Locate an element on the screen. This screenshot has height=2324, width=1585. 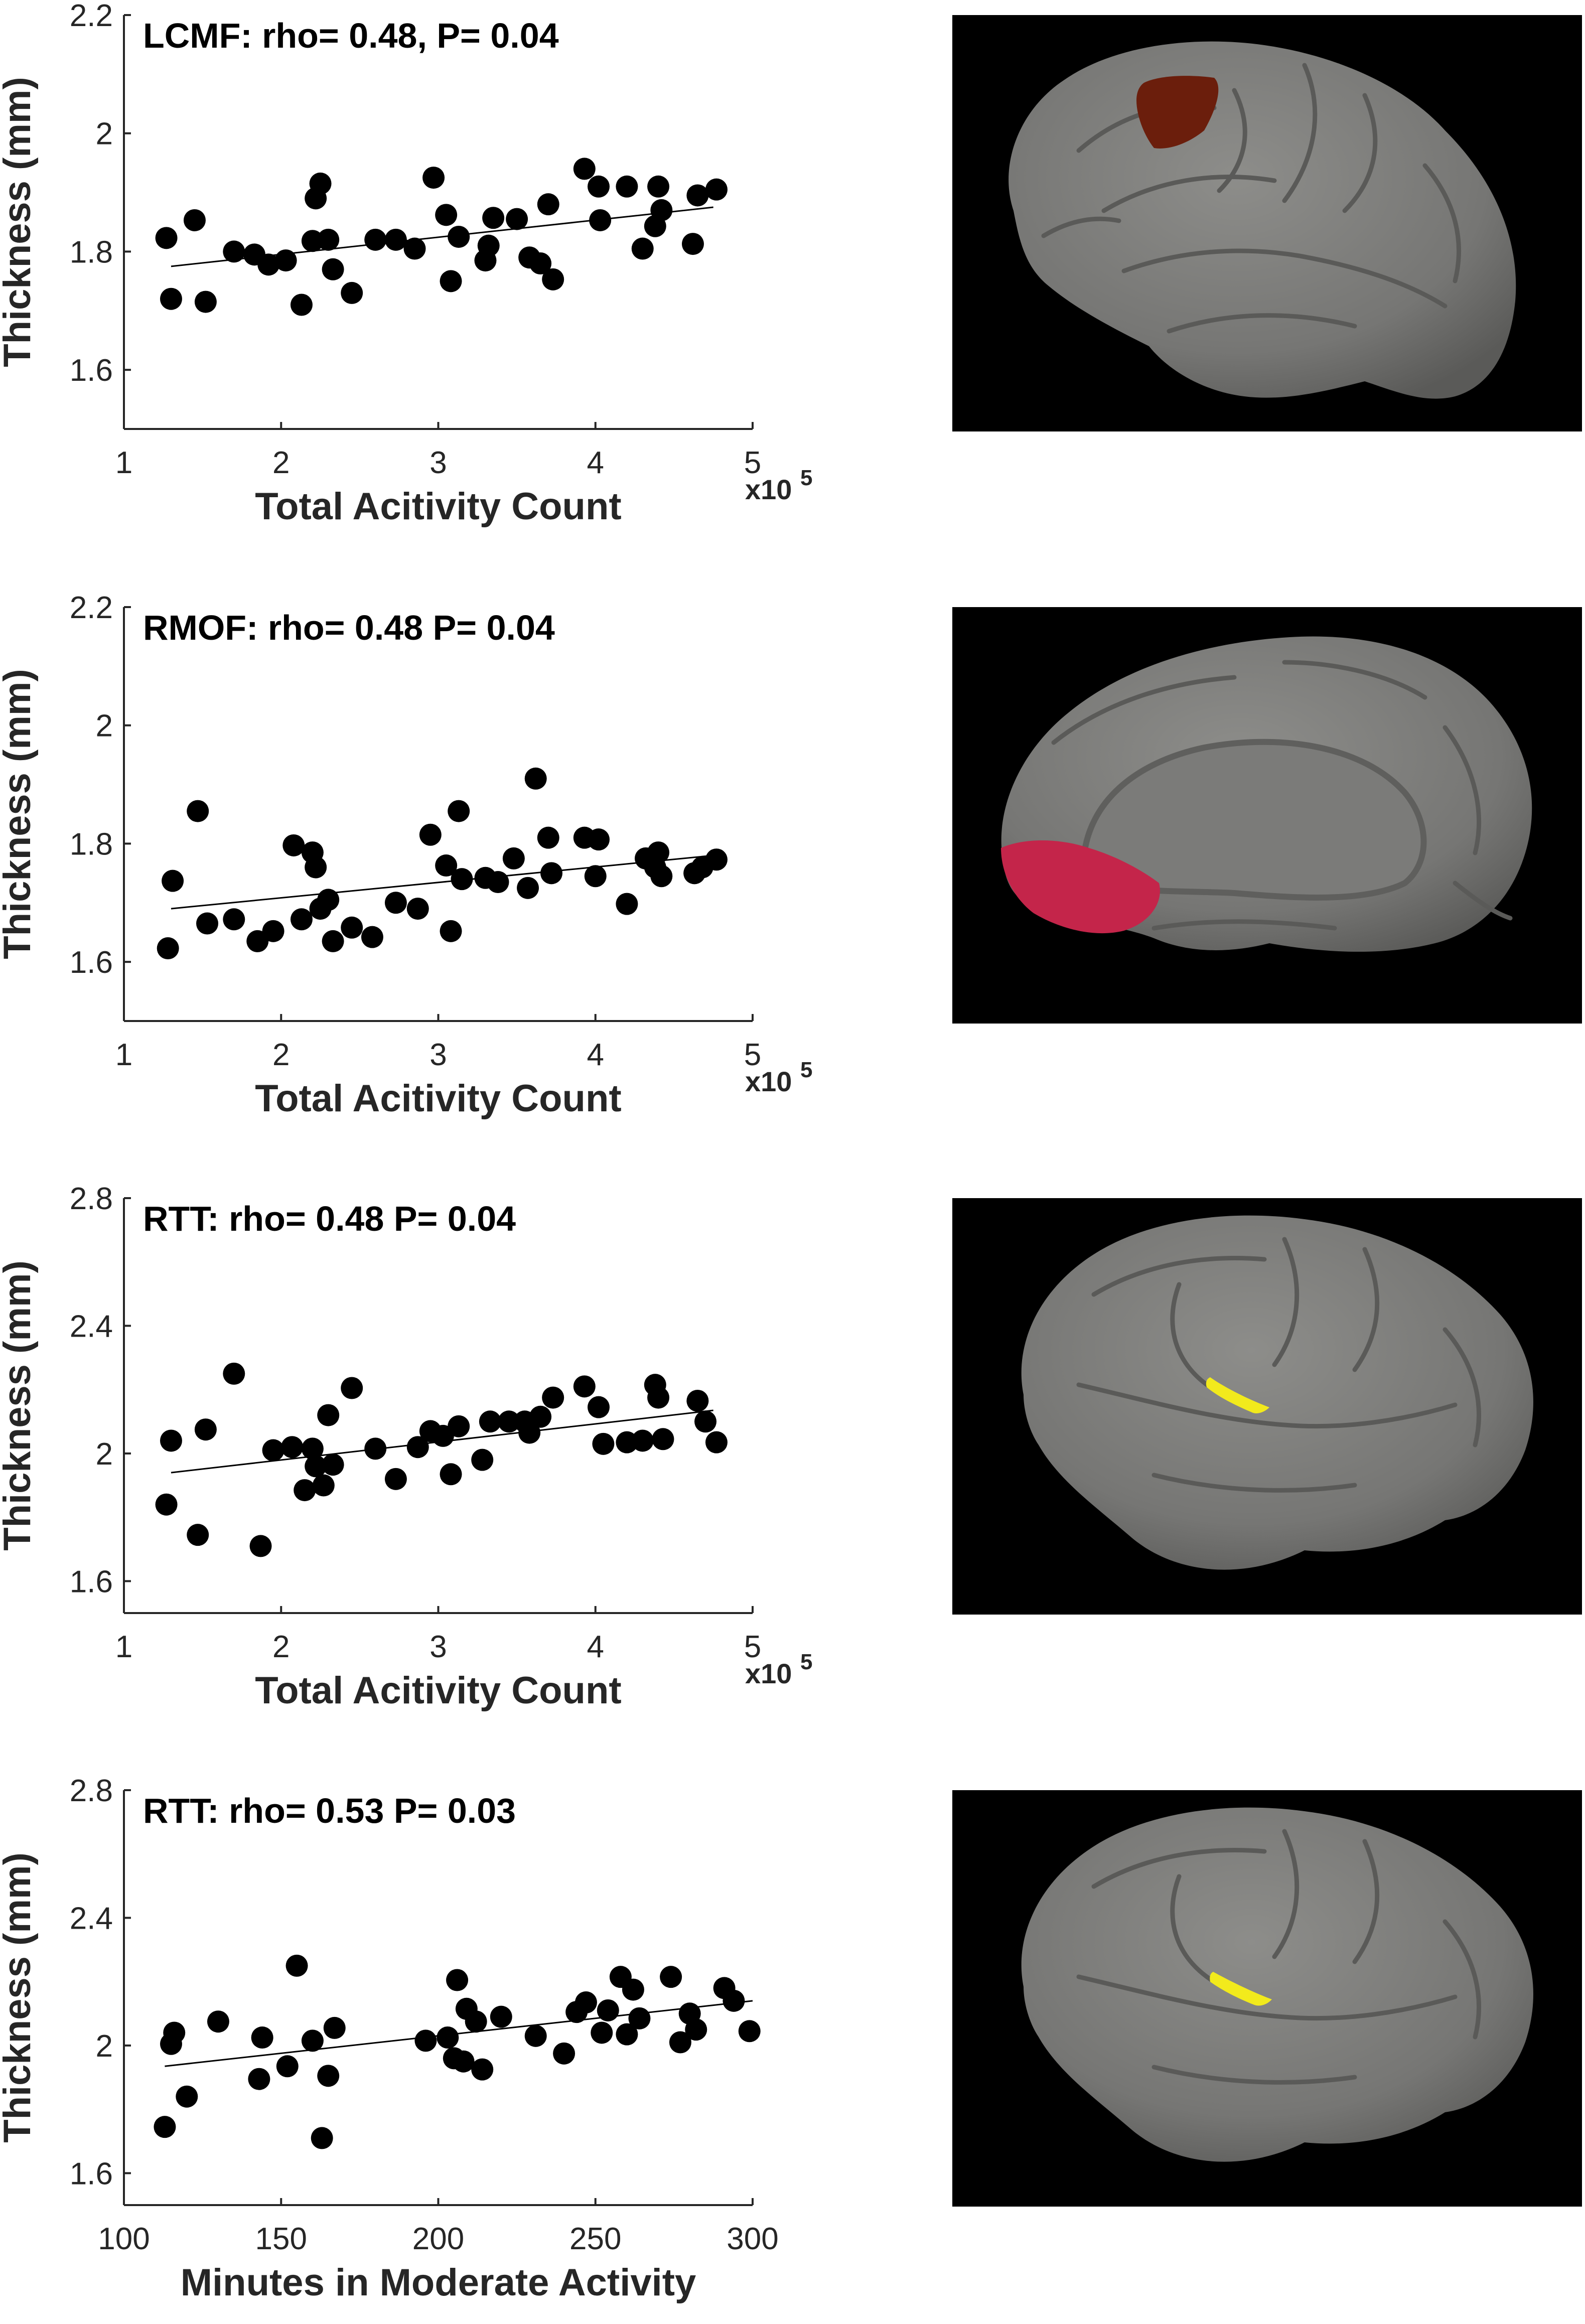
y-tick-label: 1.6 is located at coordinates (91, 1581).